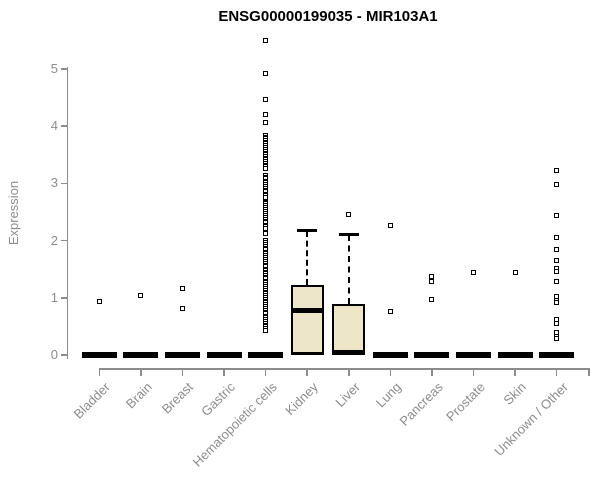 The width and height of the screenshot is (600, 500). What do you see at coordinates (54, 126) in the screenshot?
I see `y-tick-label: 4` at bounding box center [54, 126].